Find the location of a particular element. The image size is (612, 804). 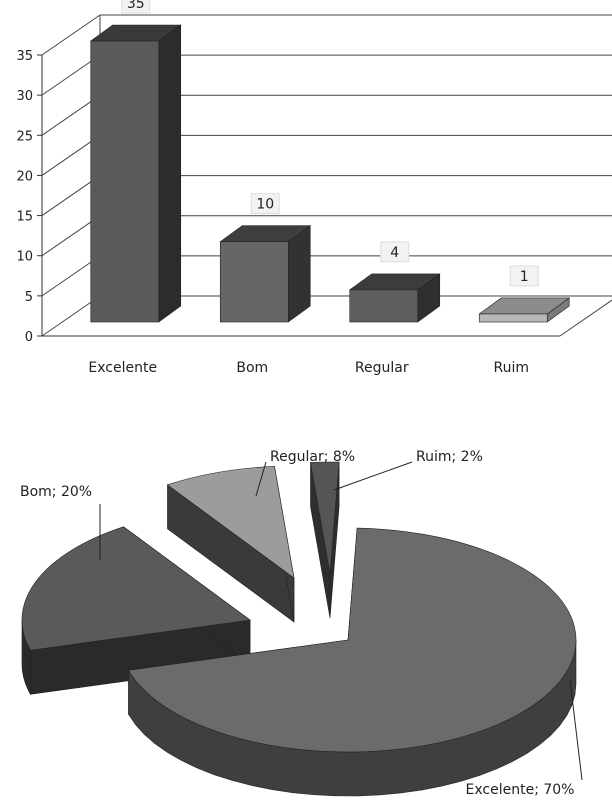

pie-label: Excelente; 70% is located at coordinates (520, 790).